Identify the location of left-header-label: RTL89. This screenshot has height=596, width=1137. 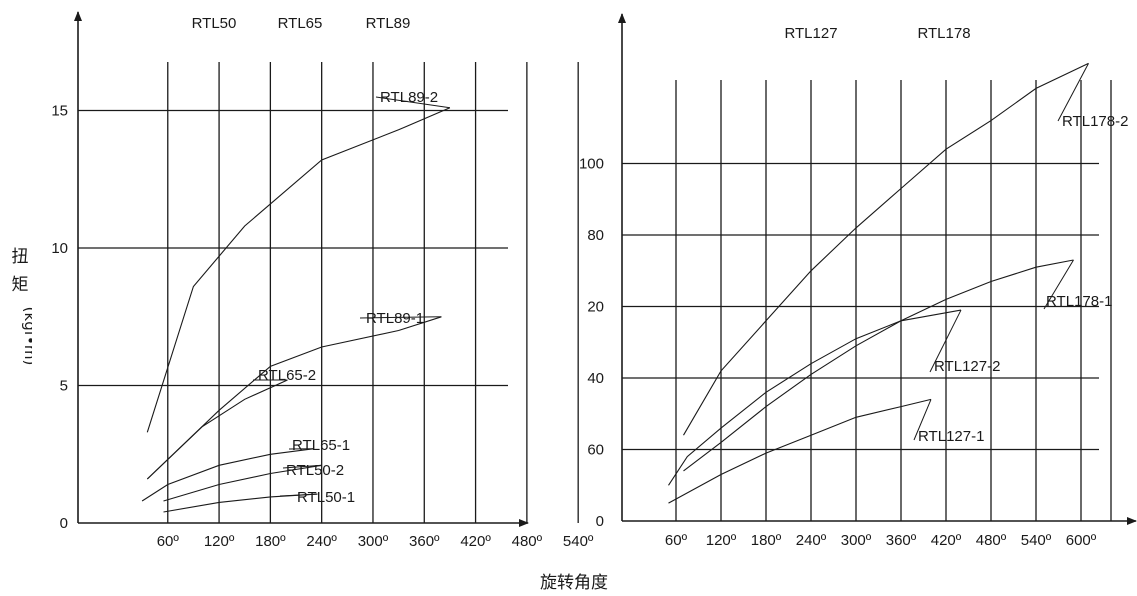
(388, 23).